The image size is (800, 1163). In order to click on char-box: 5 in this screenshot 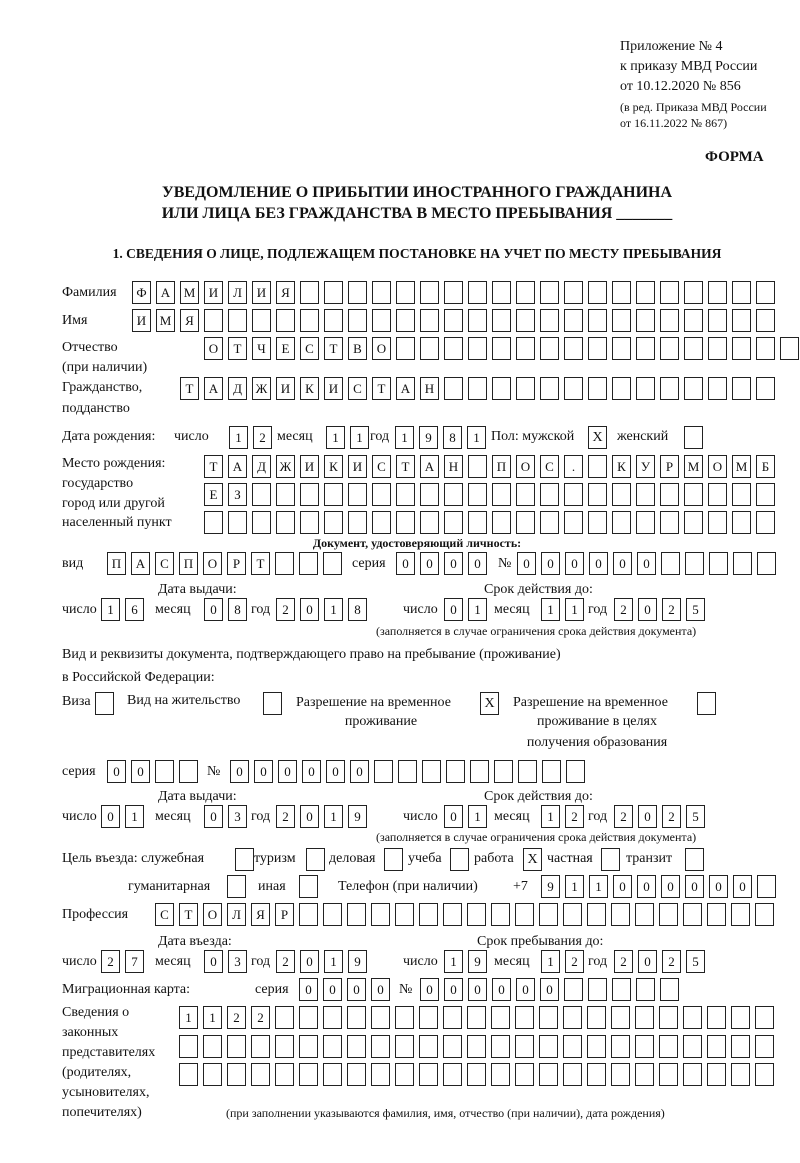, I will do `click(695, 816)`.